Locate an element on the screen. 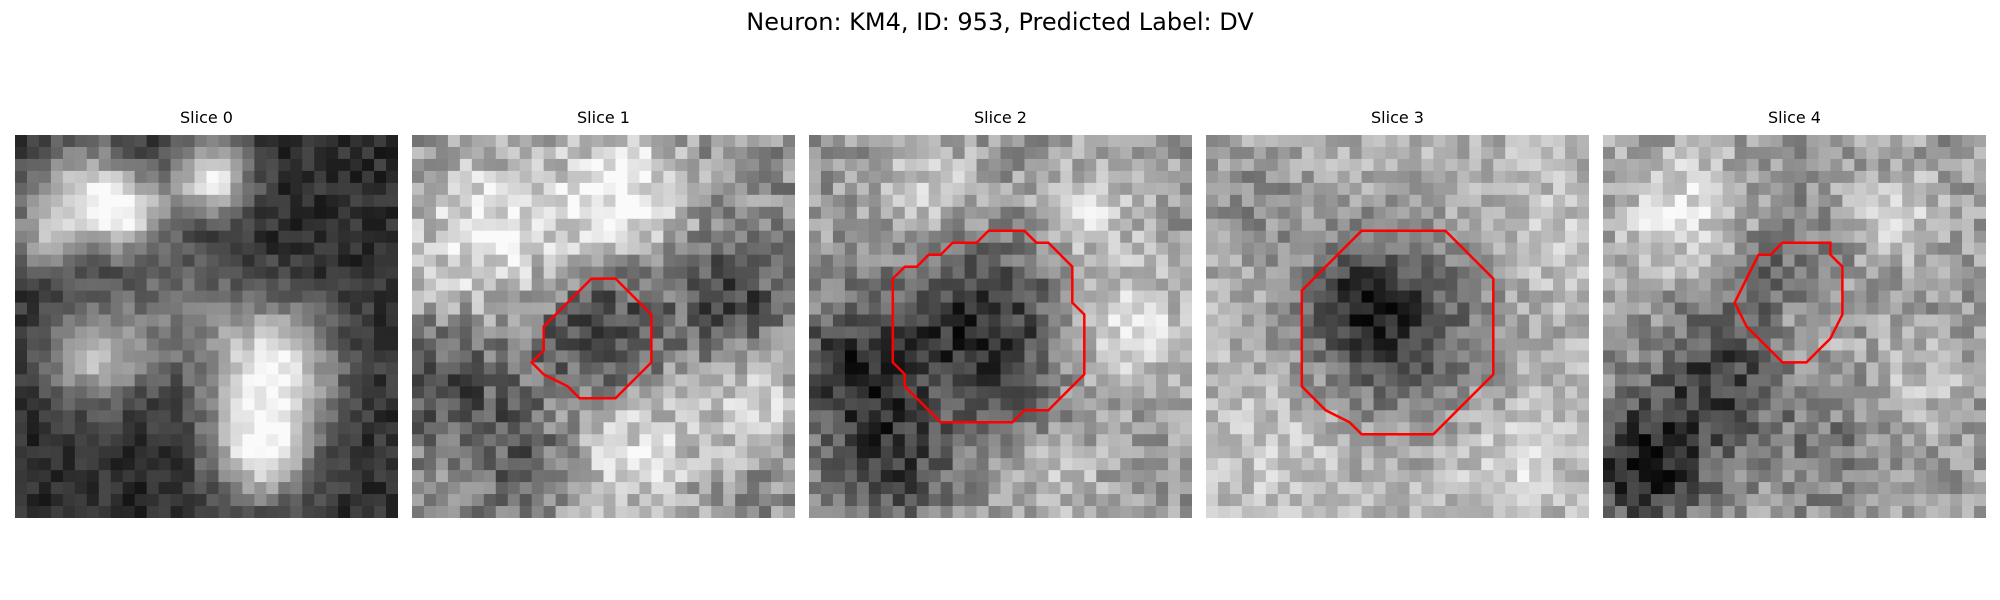 This screenshot has height=600, width=2000. slice-panel-3: Slice 3 is located at coordinates (1397, 314).